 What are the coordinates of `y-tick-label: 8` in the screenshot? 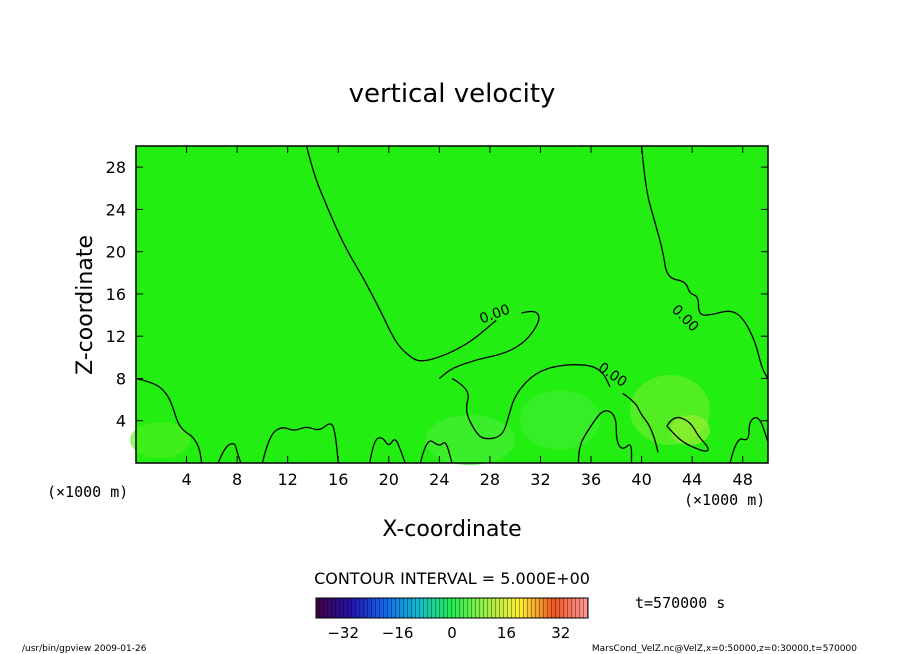 It's located at (121, 378).